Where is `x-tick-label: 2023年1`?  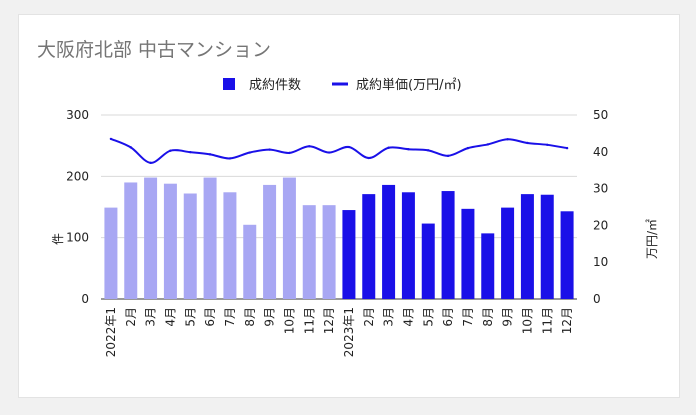
x-tick-label: 2023年1 is located at coordinates (349, 332).